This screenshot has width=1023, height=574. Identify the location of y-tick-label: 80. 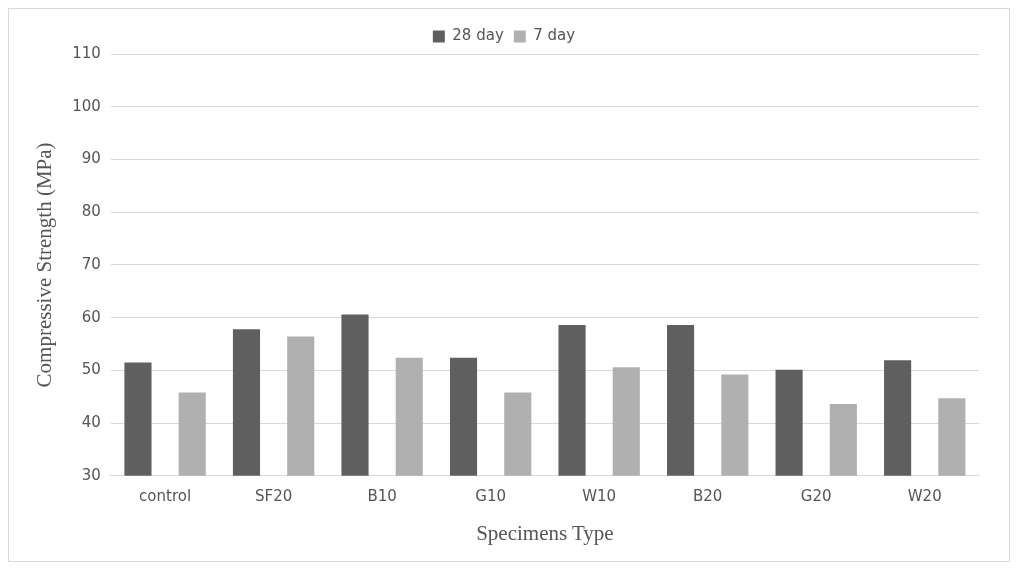
(91, 211).